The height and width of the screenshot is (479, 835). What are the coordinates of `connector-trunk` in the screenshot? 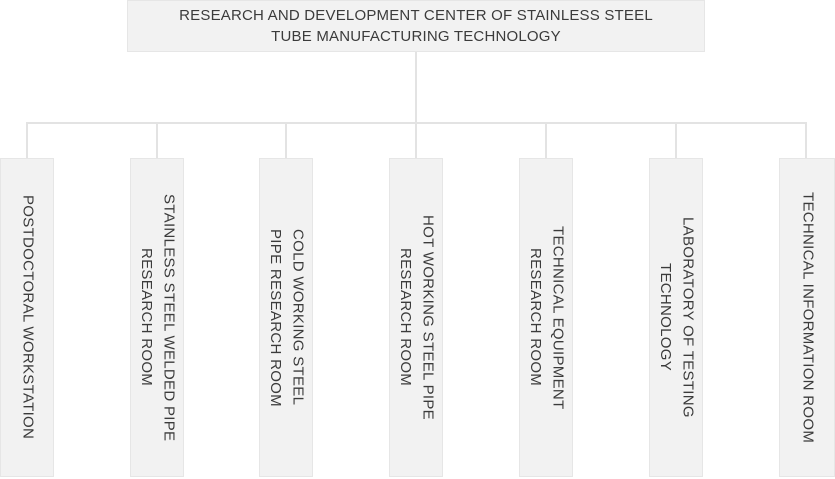 It's located at (416, 87).